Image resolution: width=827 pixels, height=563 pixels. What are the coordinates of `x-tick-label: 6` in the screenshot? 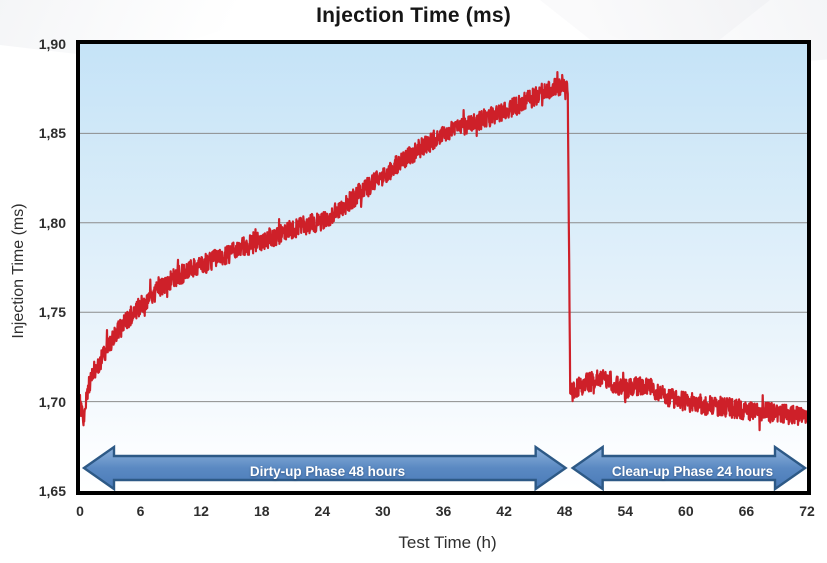 It's located at (140, 511).